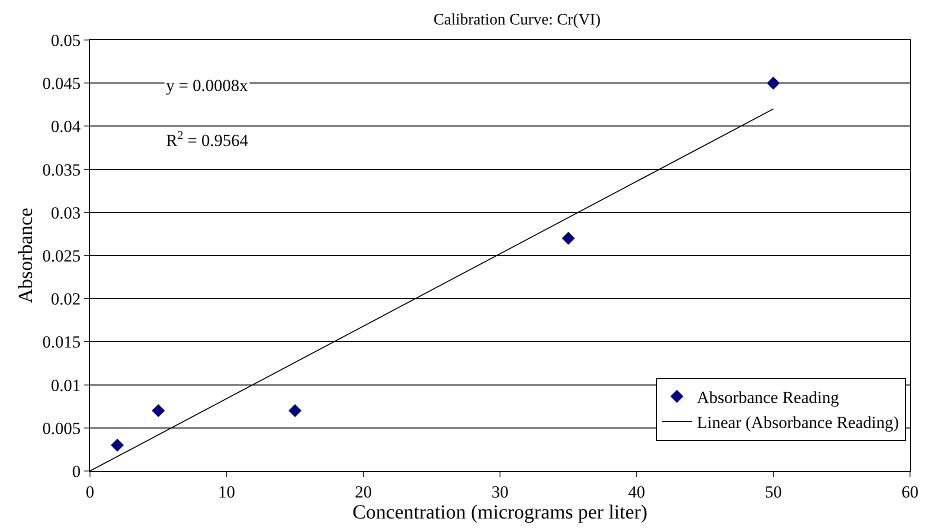  Describe the element at coordinates (768, 398) in the screenshot. I see `legend-label: Absorbance Reading` at that location.